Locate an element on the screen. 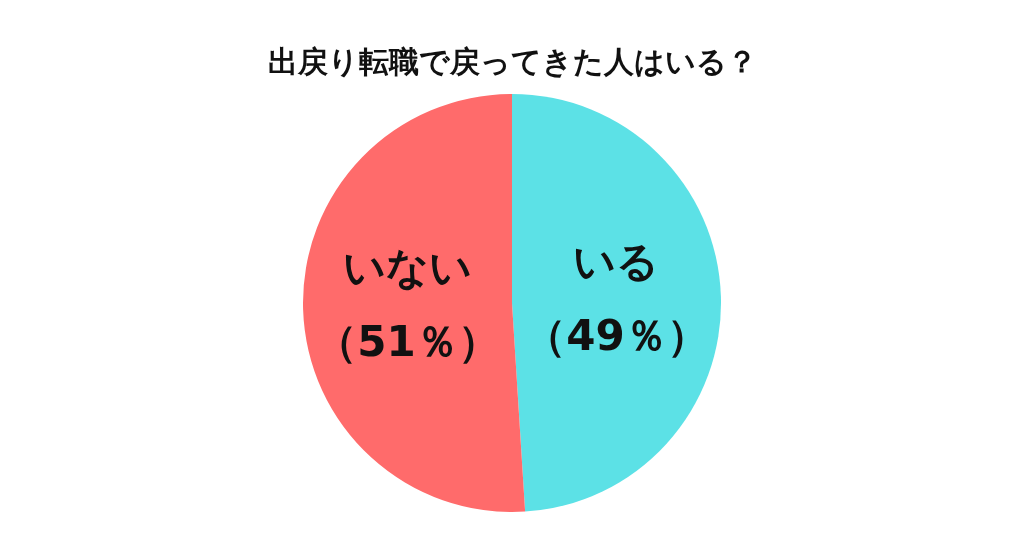 The image size is (1024, 538). slice-label: いない is located at coordinates (408, 268).